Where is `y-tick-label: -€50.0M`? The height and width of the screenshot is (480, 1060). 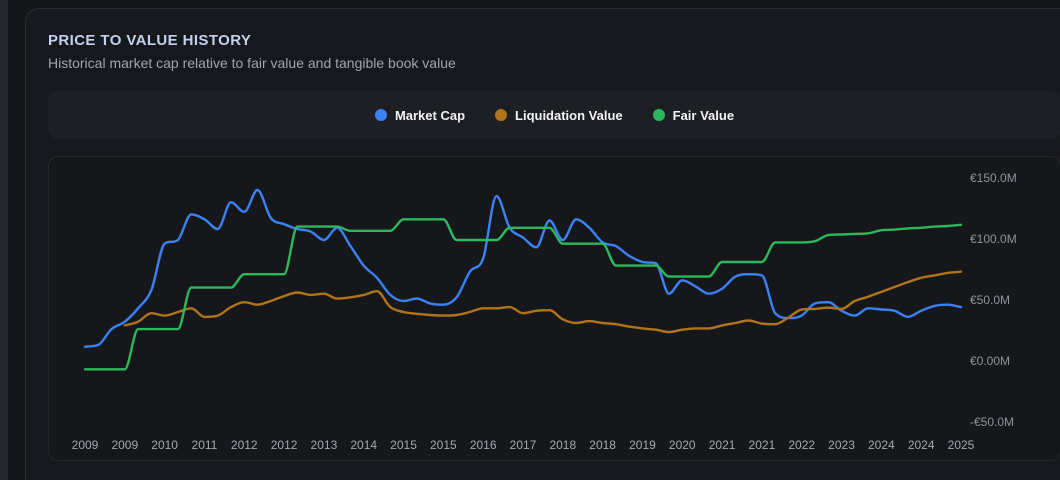 y-tick-label: -€50.0M is located at coordinates (992, 422).